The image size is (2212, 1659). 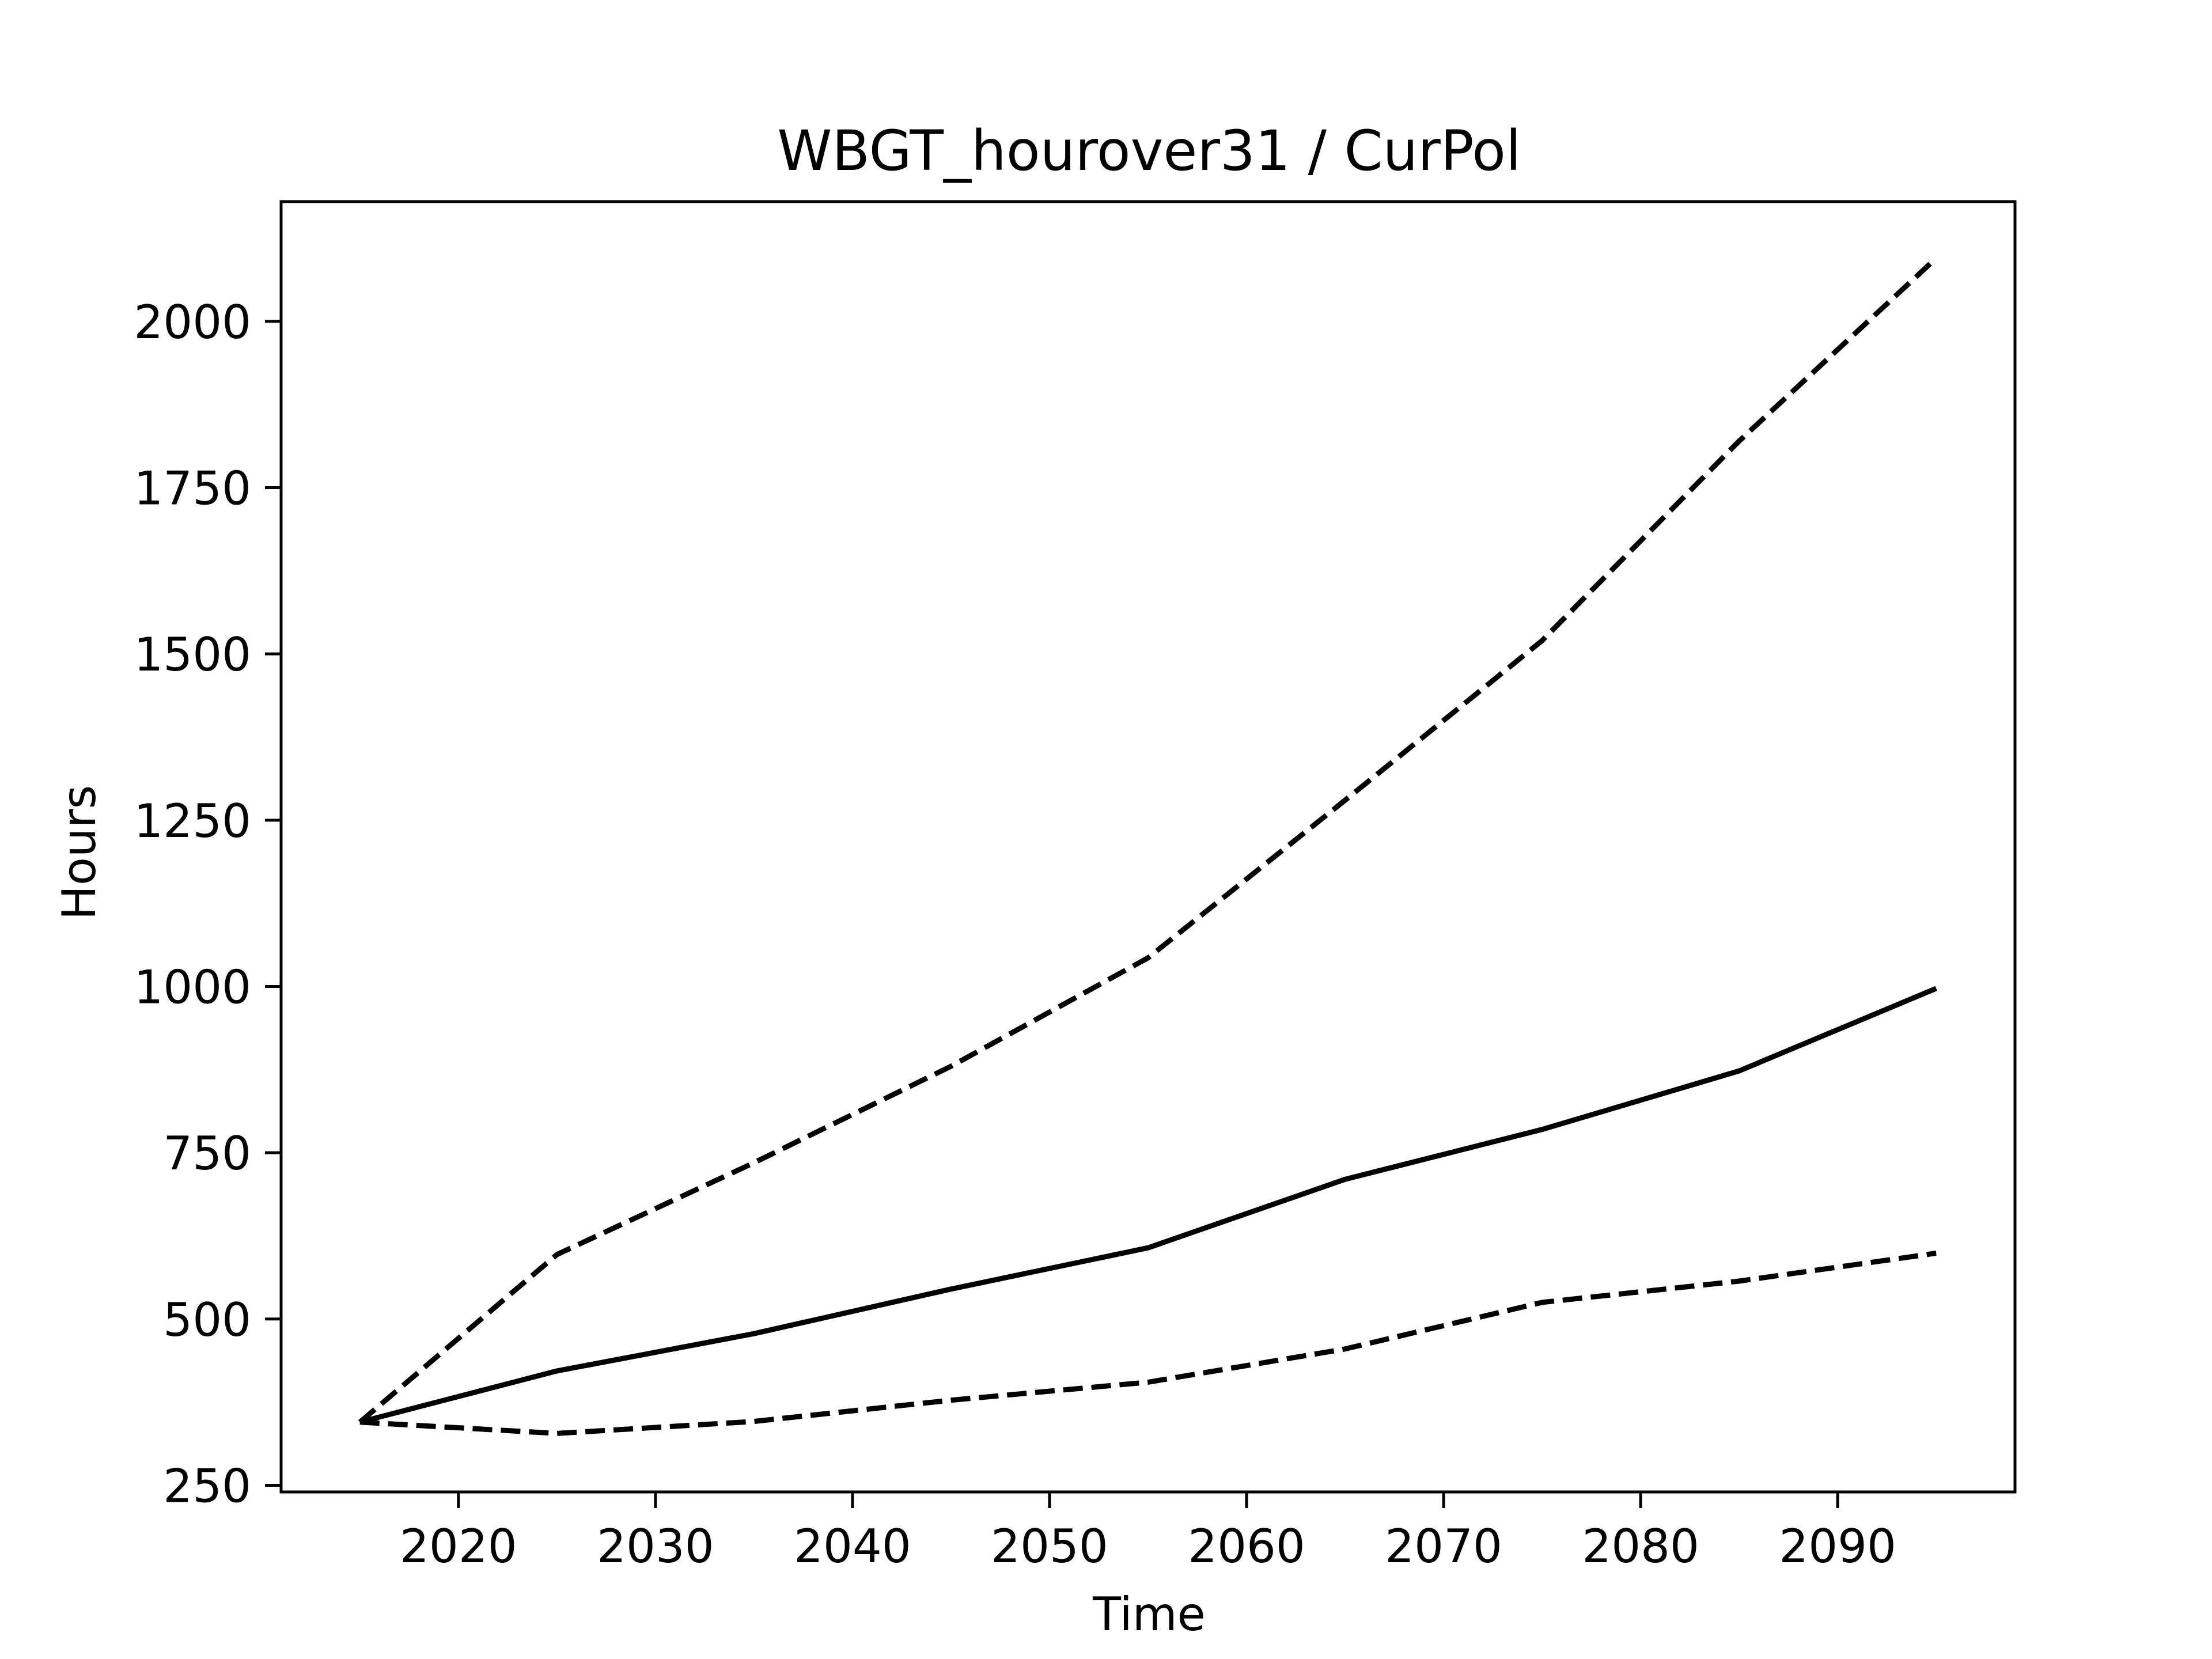 What do you see at coordinates (1443, 1546) in the screenshot?
I see `x-tick-label: 2070` at bounding box center [1443, 1546].